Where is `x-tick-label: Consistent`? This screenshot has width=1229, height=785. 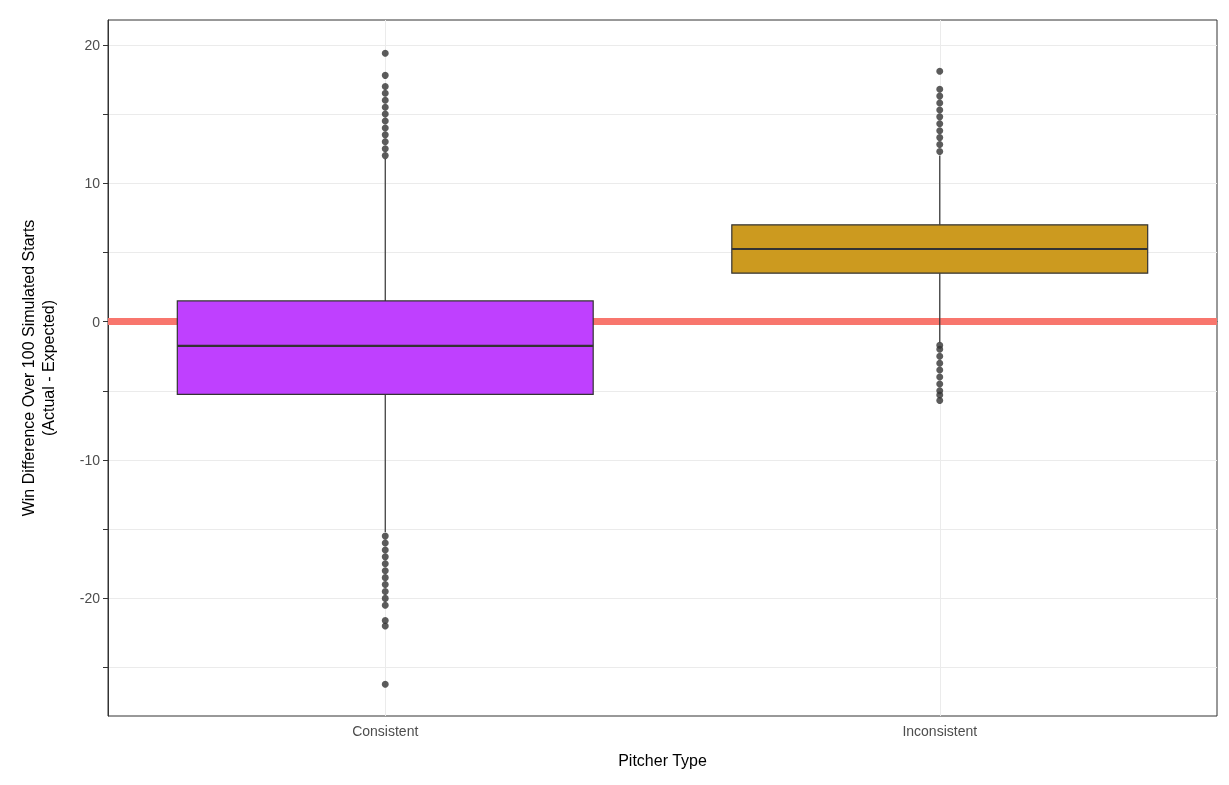
x-tick-label: Consistent is located at coordinates (385, 731).